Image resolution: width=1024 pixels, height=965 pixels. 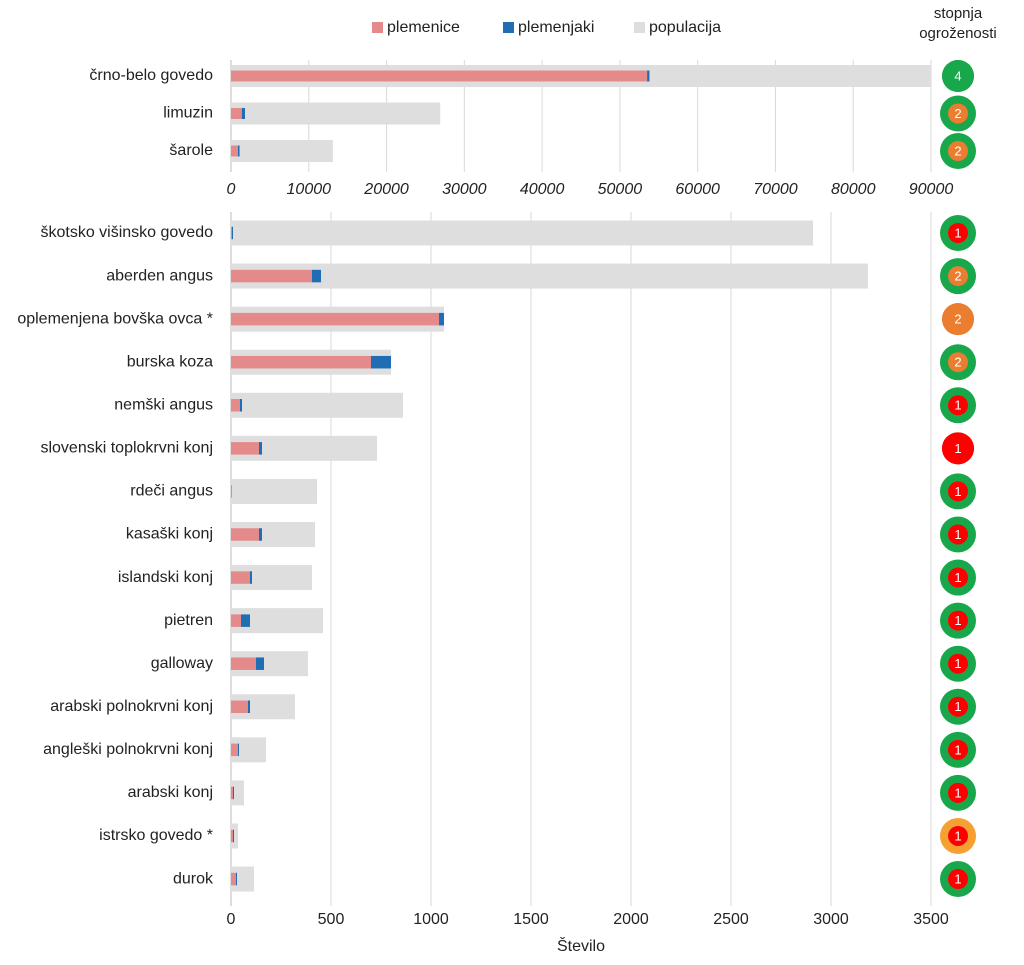 What do you see at coordinates (115, 318) in the screenshot?
I see `category-label: oplemenjena bovška ovca *` at bounding box center [115, 318].